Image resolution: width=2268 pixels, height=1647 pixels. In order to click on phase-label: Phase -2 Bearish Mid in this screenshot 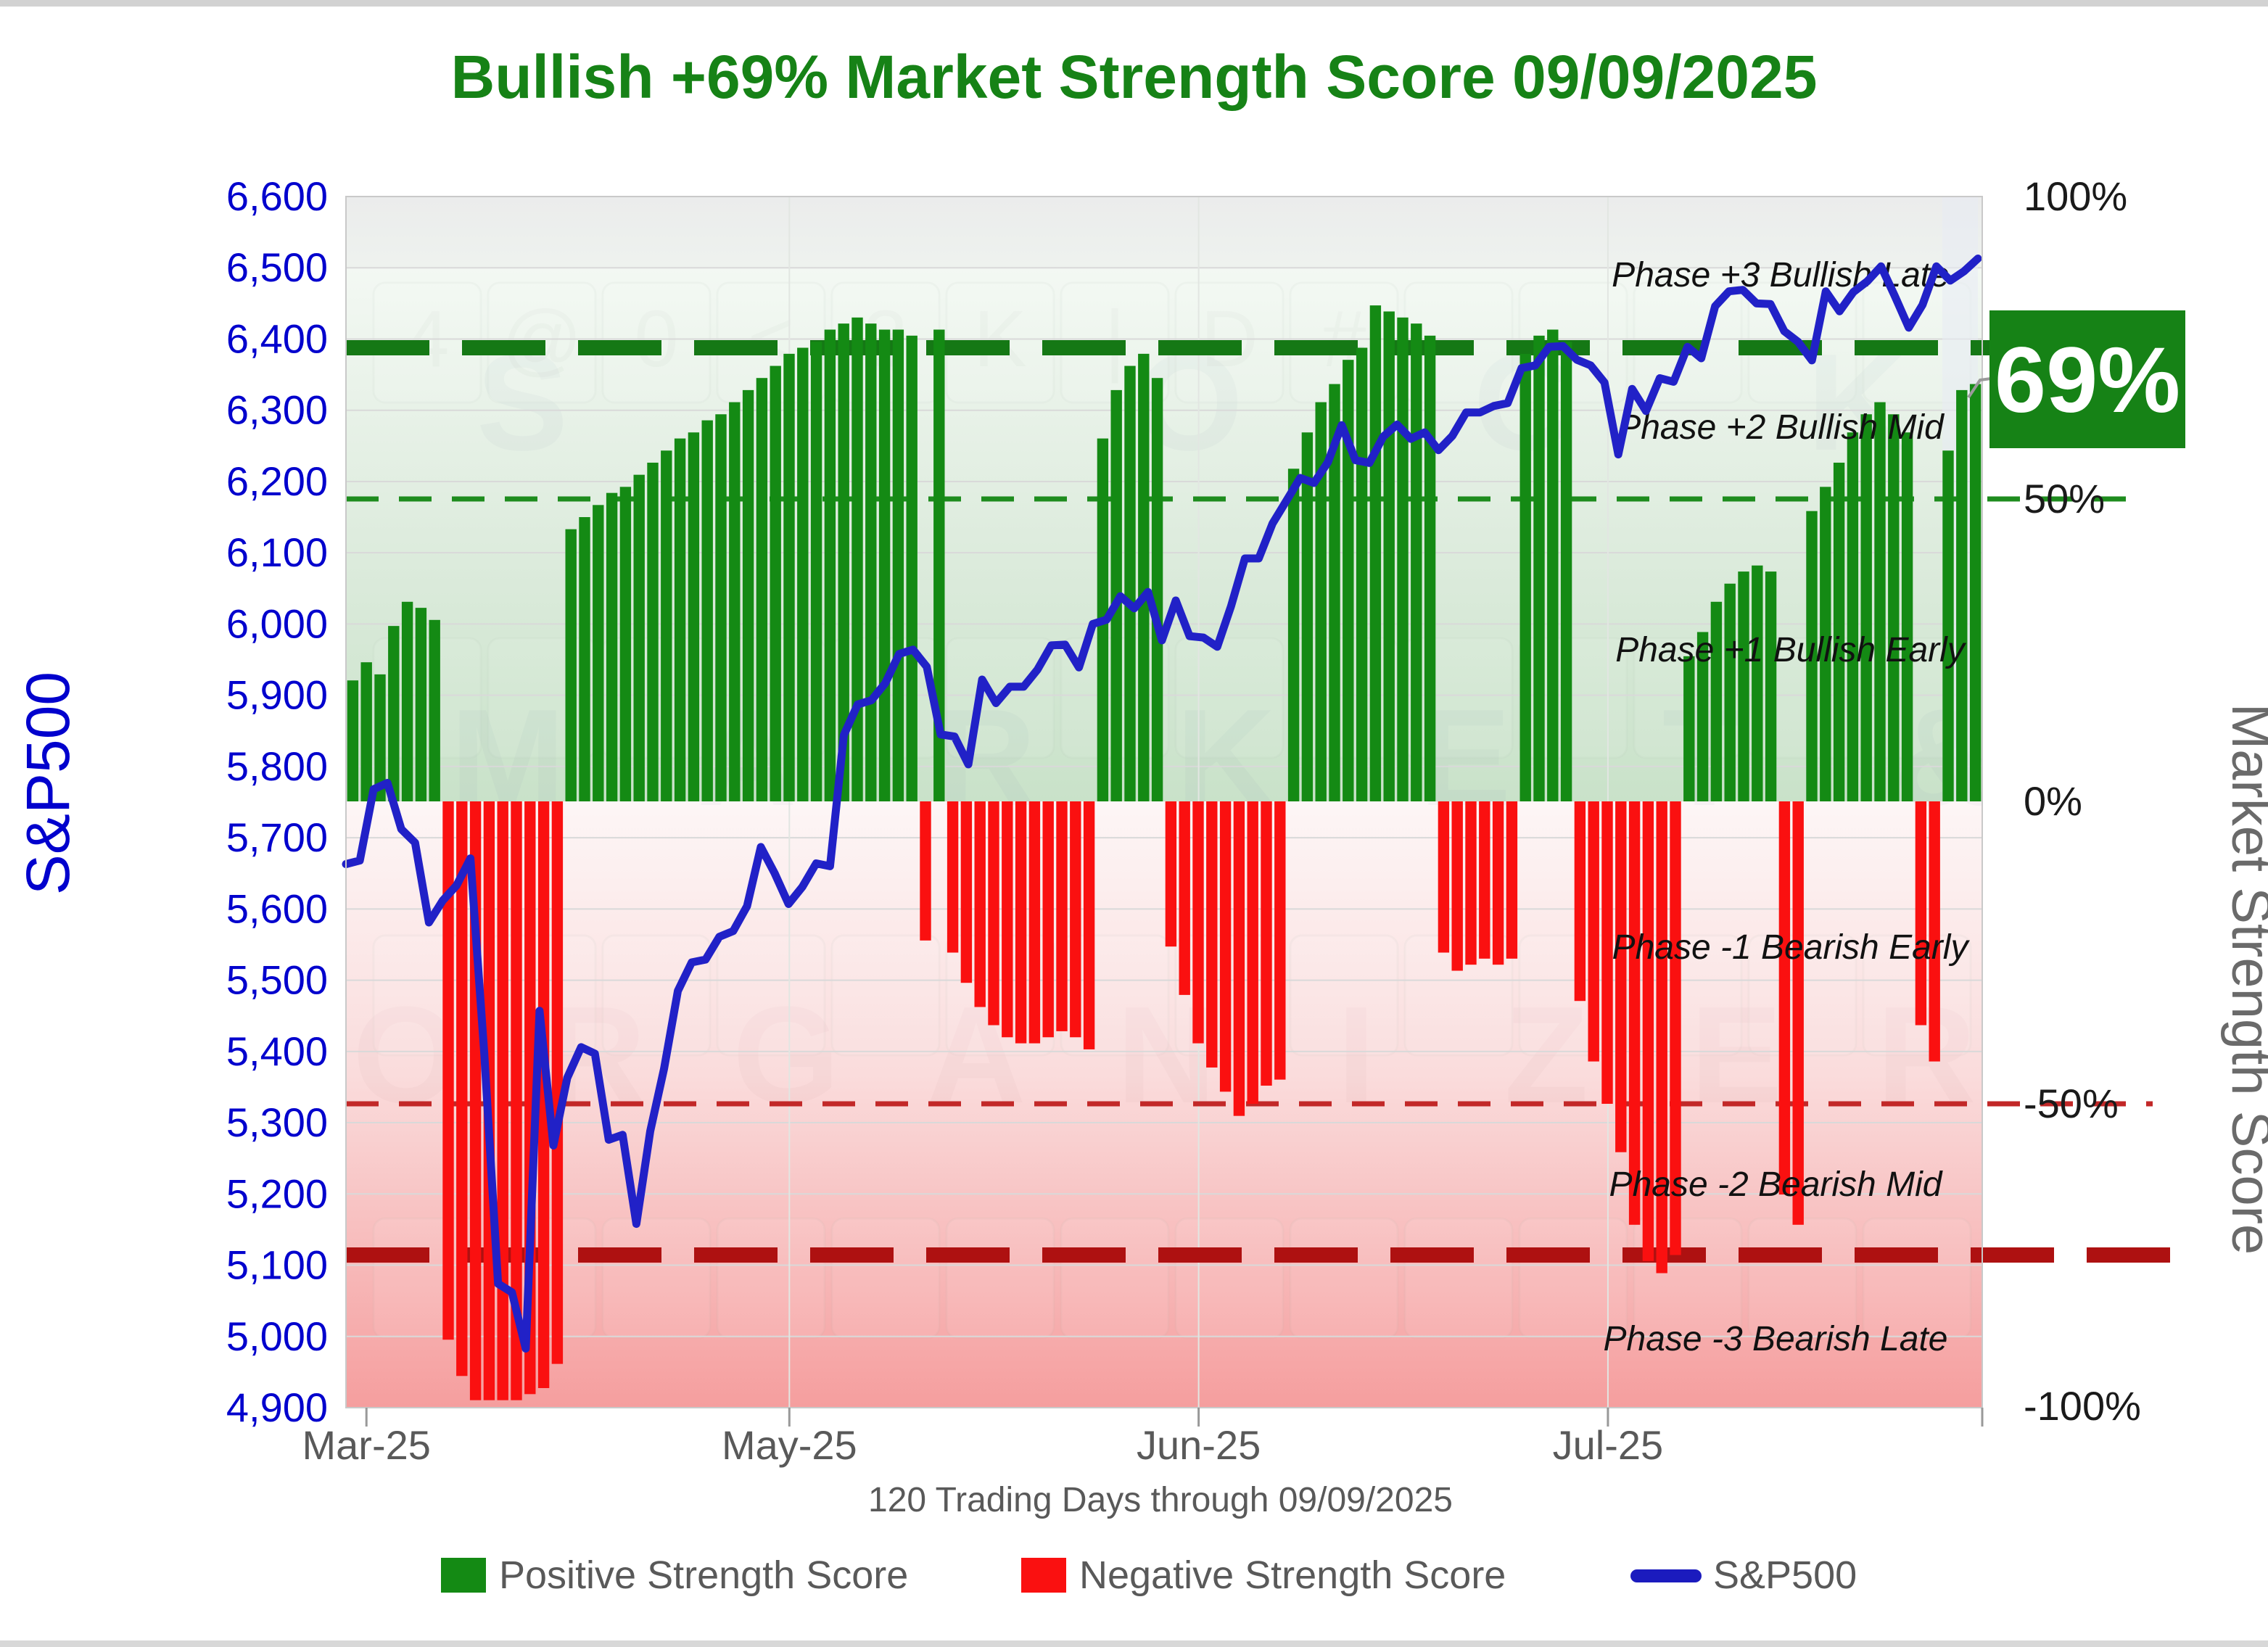, I will do `click(1776, 1184)`.